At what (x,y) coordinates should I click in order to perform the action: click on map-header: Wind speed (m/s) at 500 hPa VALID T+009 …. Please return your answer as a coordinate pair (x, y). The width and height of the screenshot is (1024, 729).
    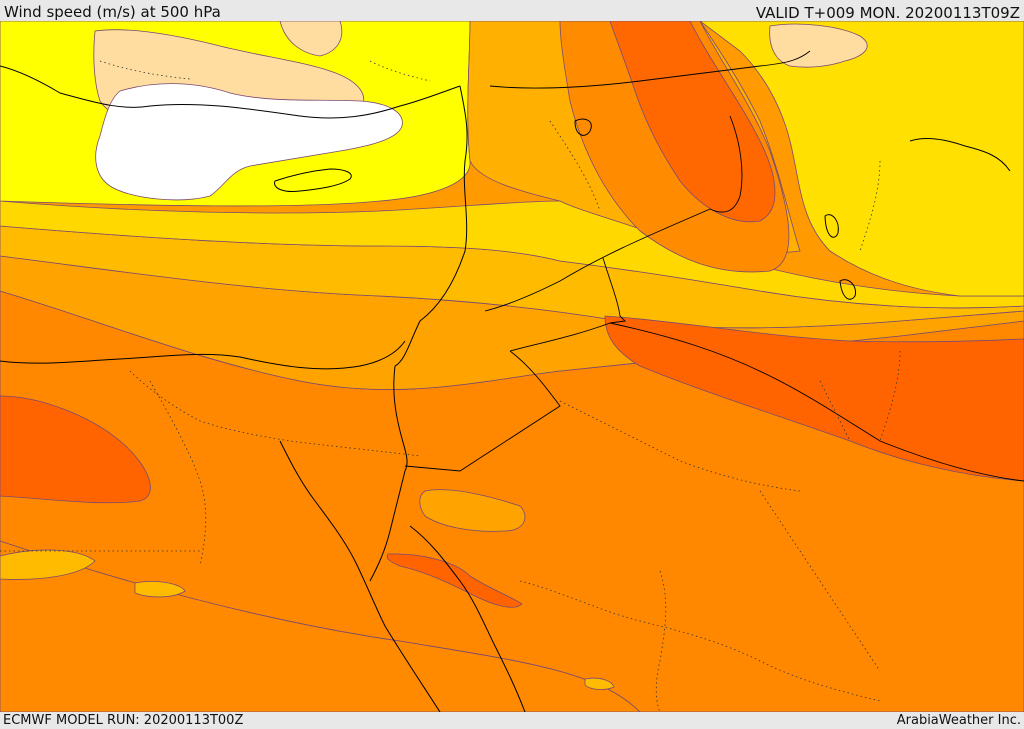
    Looking at the image, I should click on (512, 11).